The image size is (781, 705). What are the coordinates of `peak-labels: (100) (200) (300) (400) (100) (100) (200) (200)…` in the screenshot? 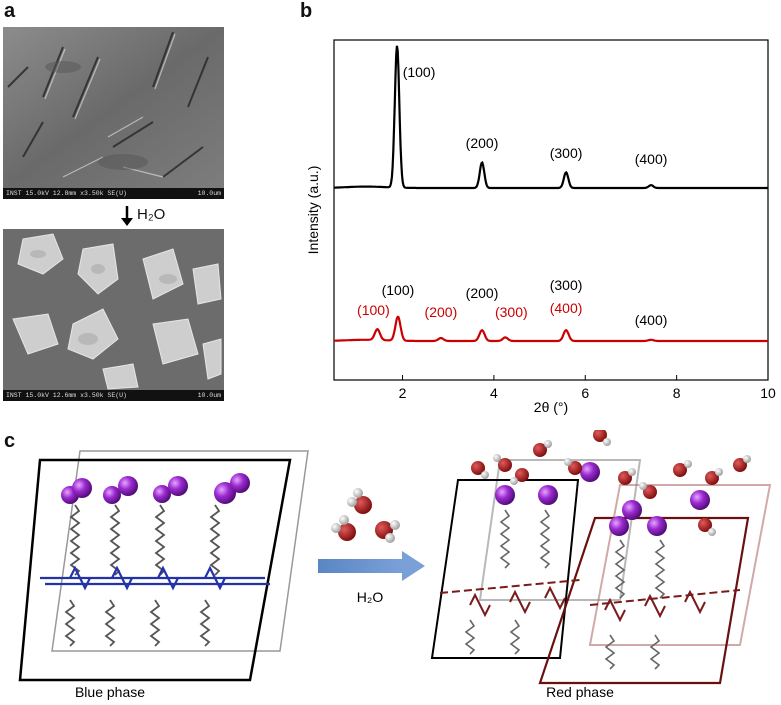 It's located at (512, 196).